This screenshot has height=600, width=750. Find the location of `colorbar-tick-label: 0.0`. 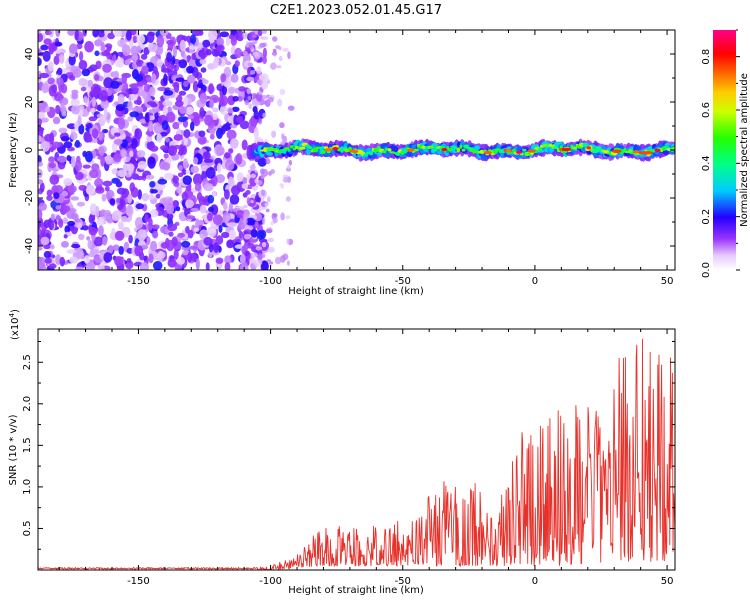

colorbar-tick-label: 0.0 is located at coordinates (706, 270).